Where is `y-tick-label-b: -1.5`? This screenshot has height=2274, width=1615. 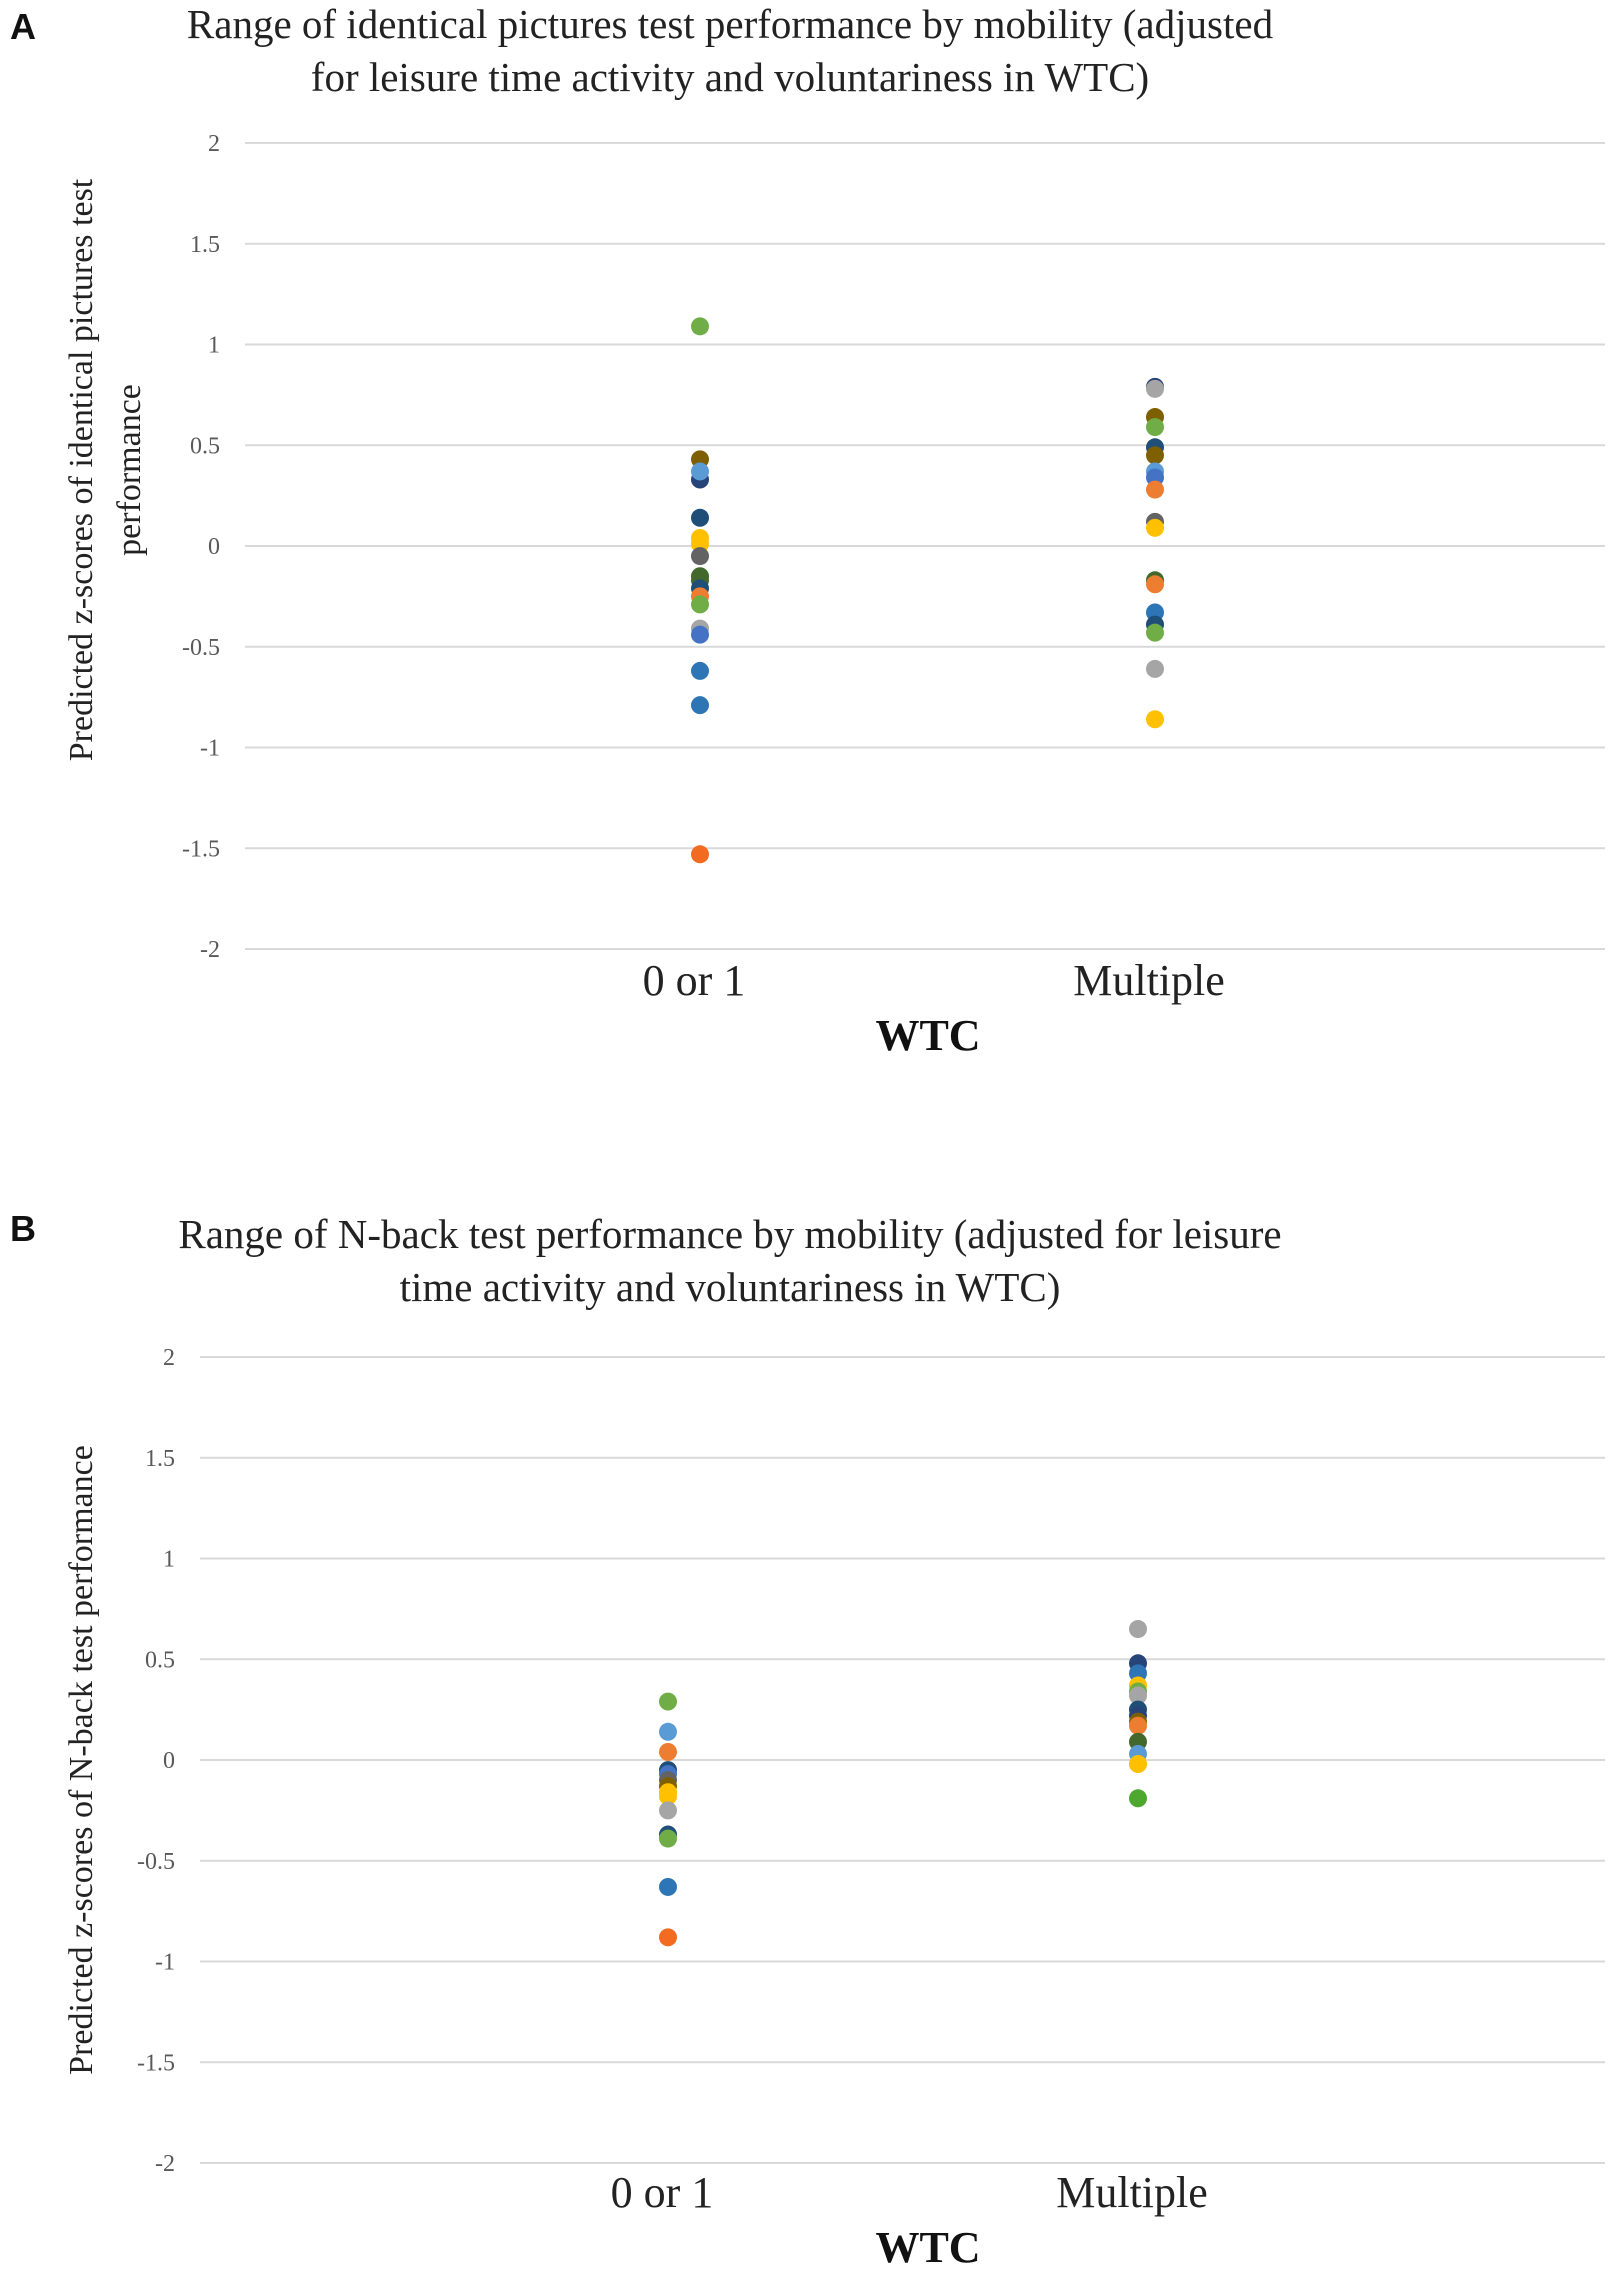
y-tick-label-b: -1.5 is located at coordinates (156, 2063).